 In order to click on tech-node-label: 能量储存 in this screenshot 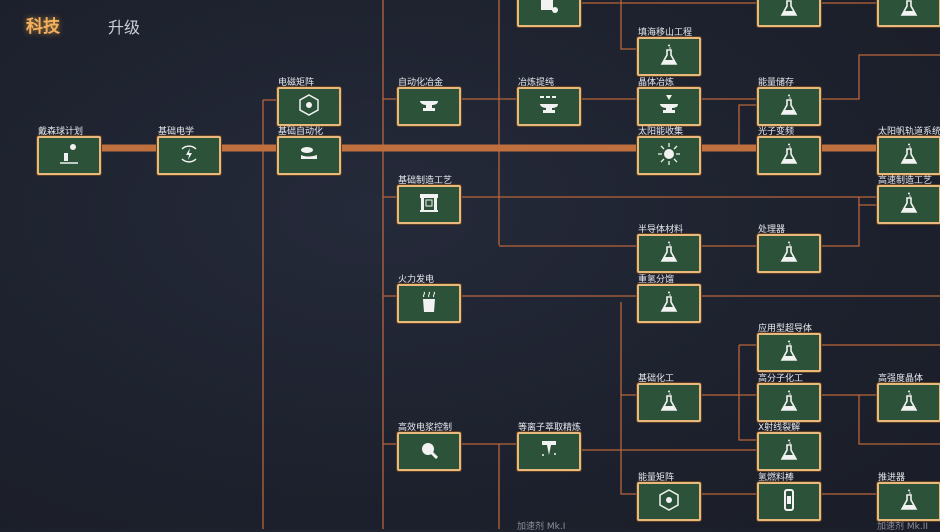, I will do `click(776, 83)`.